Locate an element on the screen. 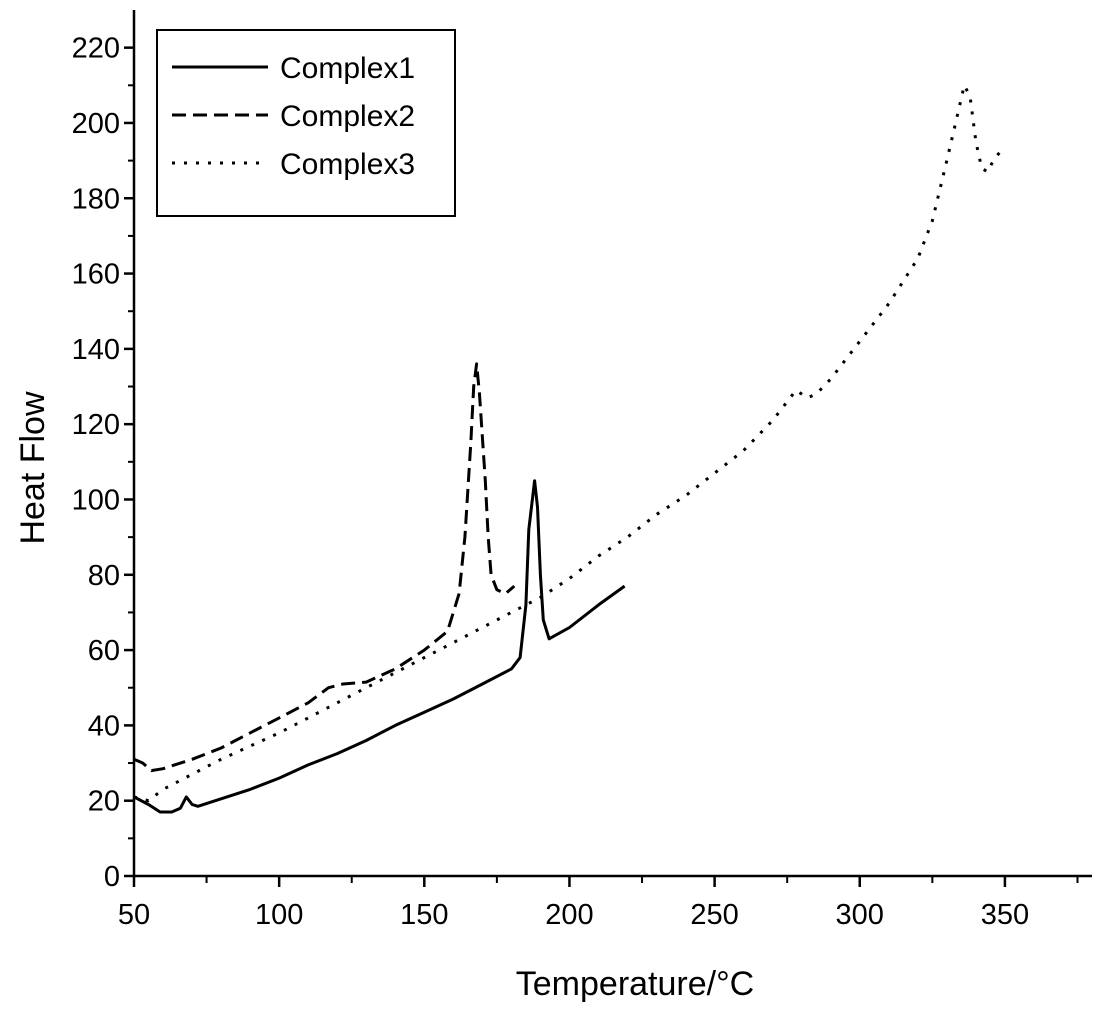 The height and width of the screenshot is (1016, 1096). series-line-complex2 is located at coordinates (324, 567).